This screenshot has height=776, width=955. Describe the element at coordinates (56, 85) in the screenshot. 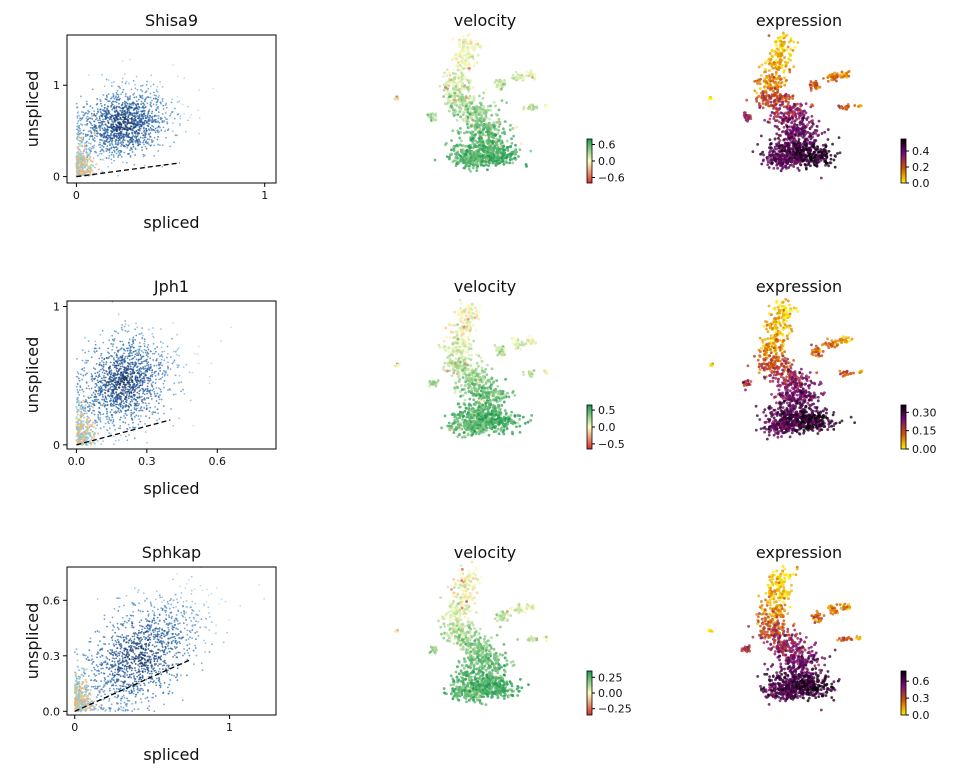

I see `y-tick-label: 1` at that location.